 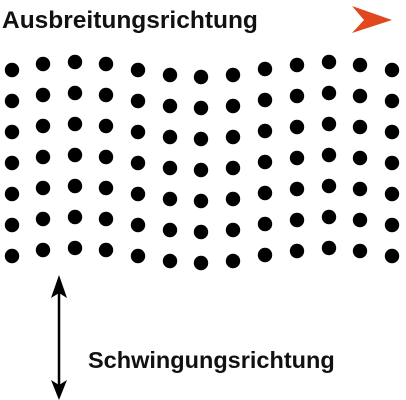 What do you see at coordinates (372, 19) in the screenshot?
I see `arrow-right-icon` at bounding box center [372, 19].